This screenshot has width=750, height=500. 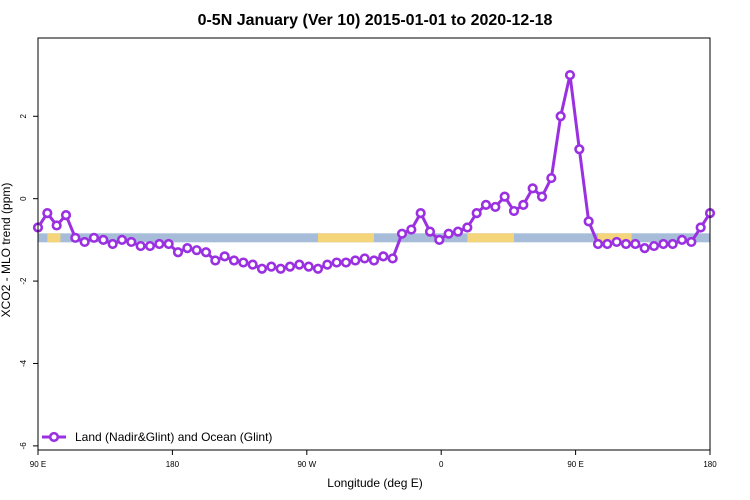 What do you see at coordinates (23, 198) in the screenshot?
I see `y-tick-label: 0` at bounding box center [23, 198].